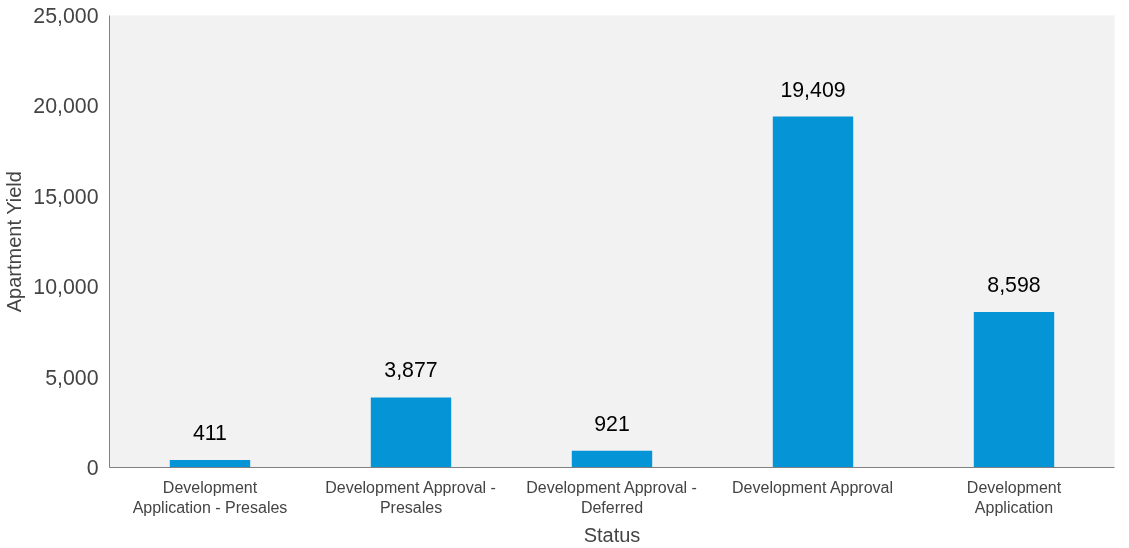 The image size is (1129, 548). Describe the element at coordinates (612, 423) in the screenshot. I see `data-label: 921` at that location.